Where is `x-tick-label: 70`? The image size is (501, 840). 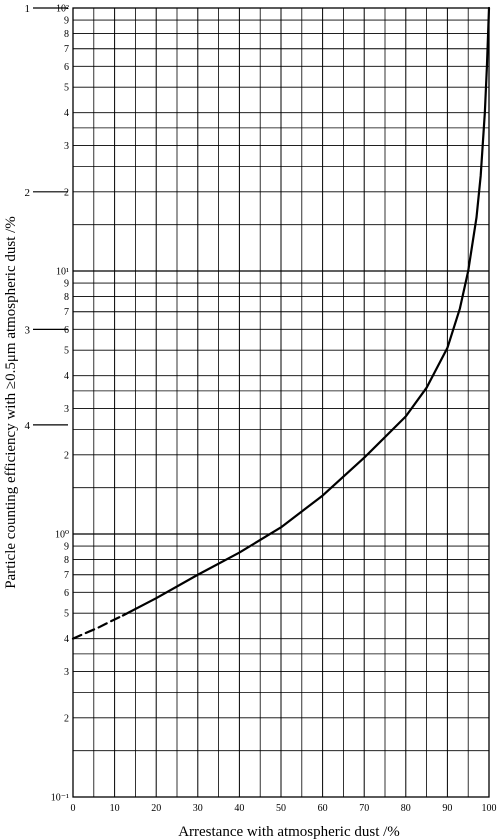
x-tick-label: 70 is located at coordinates (364, 808).